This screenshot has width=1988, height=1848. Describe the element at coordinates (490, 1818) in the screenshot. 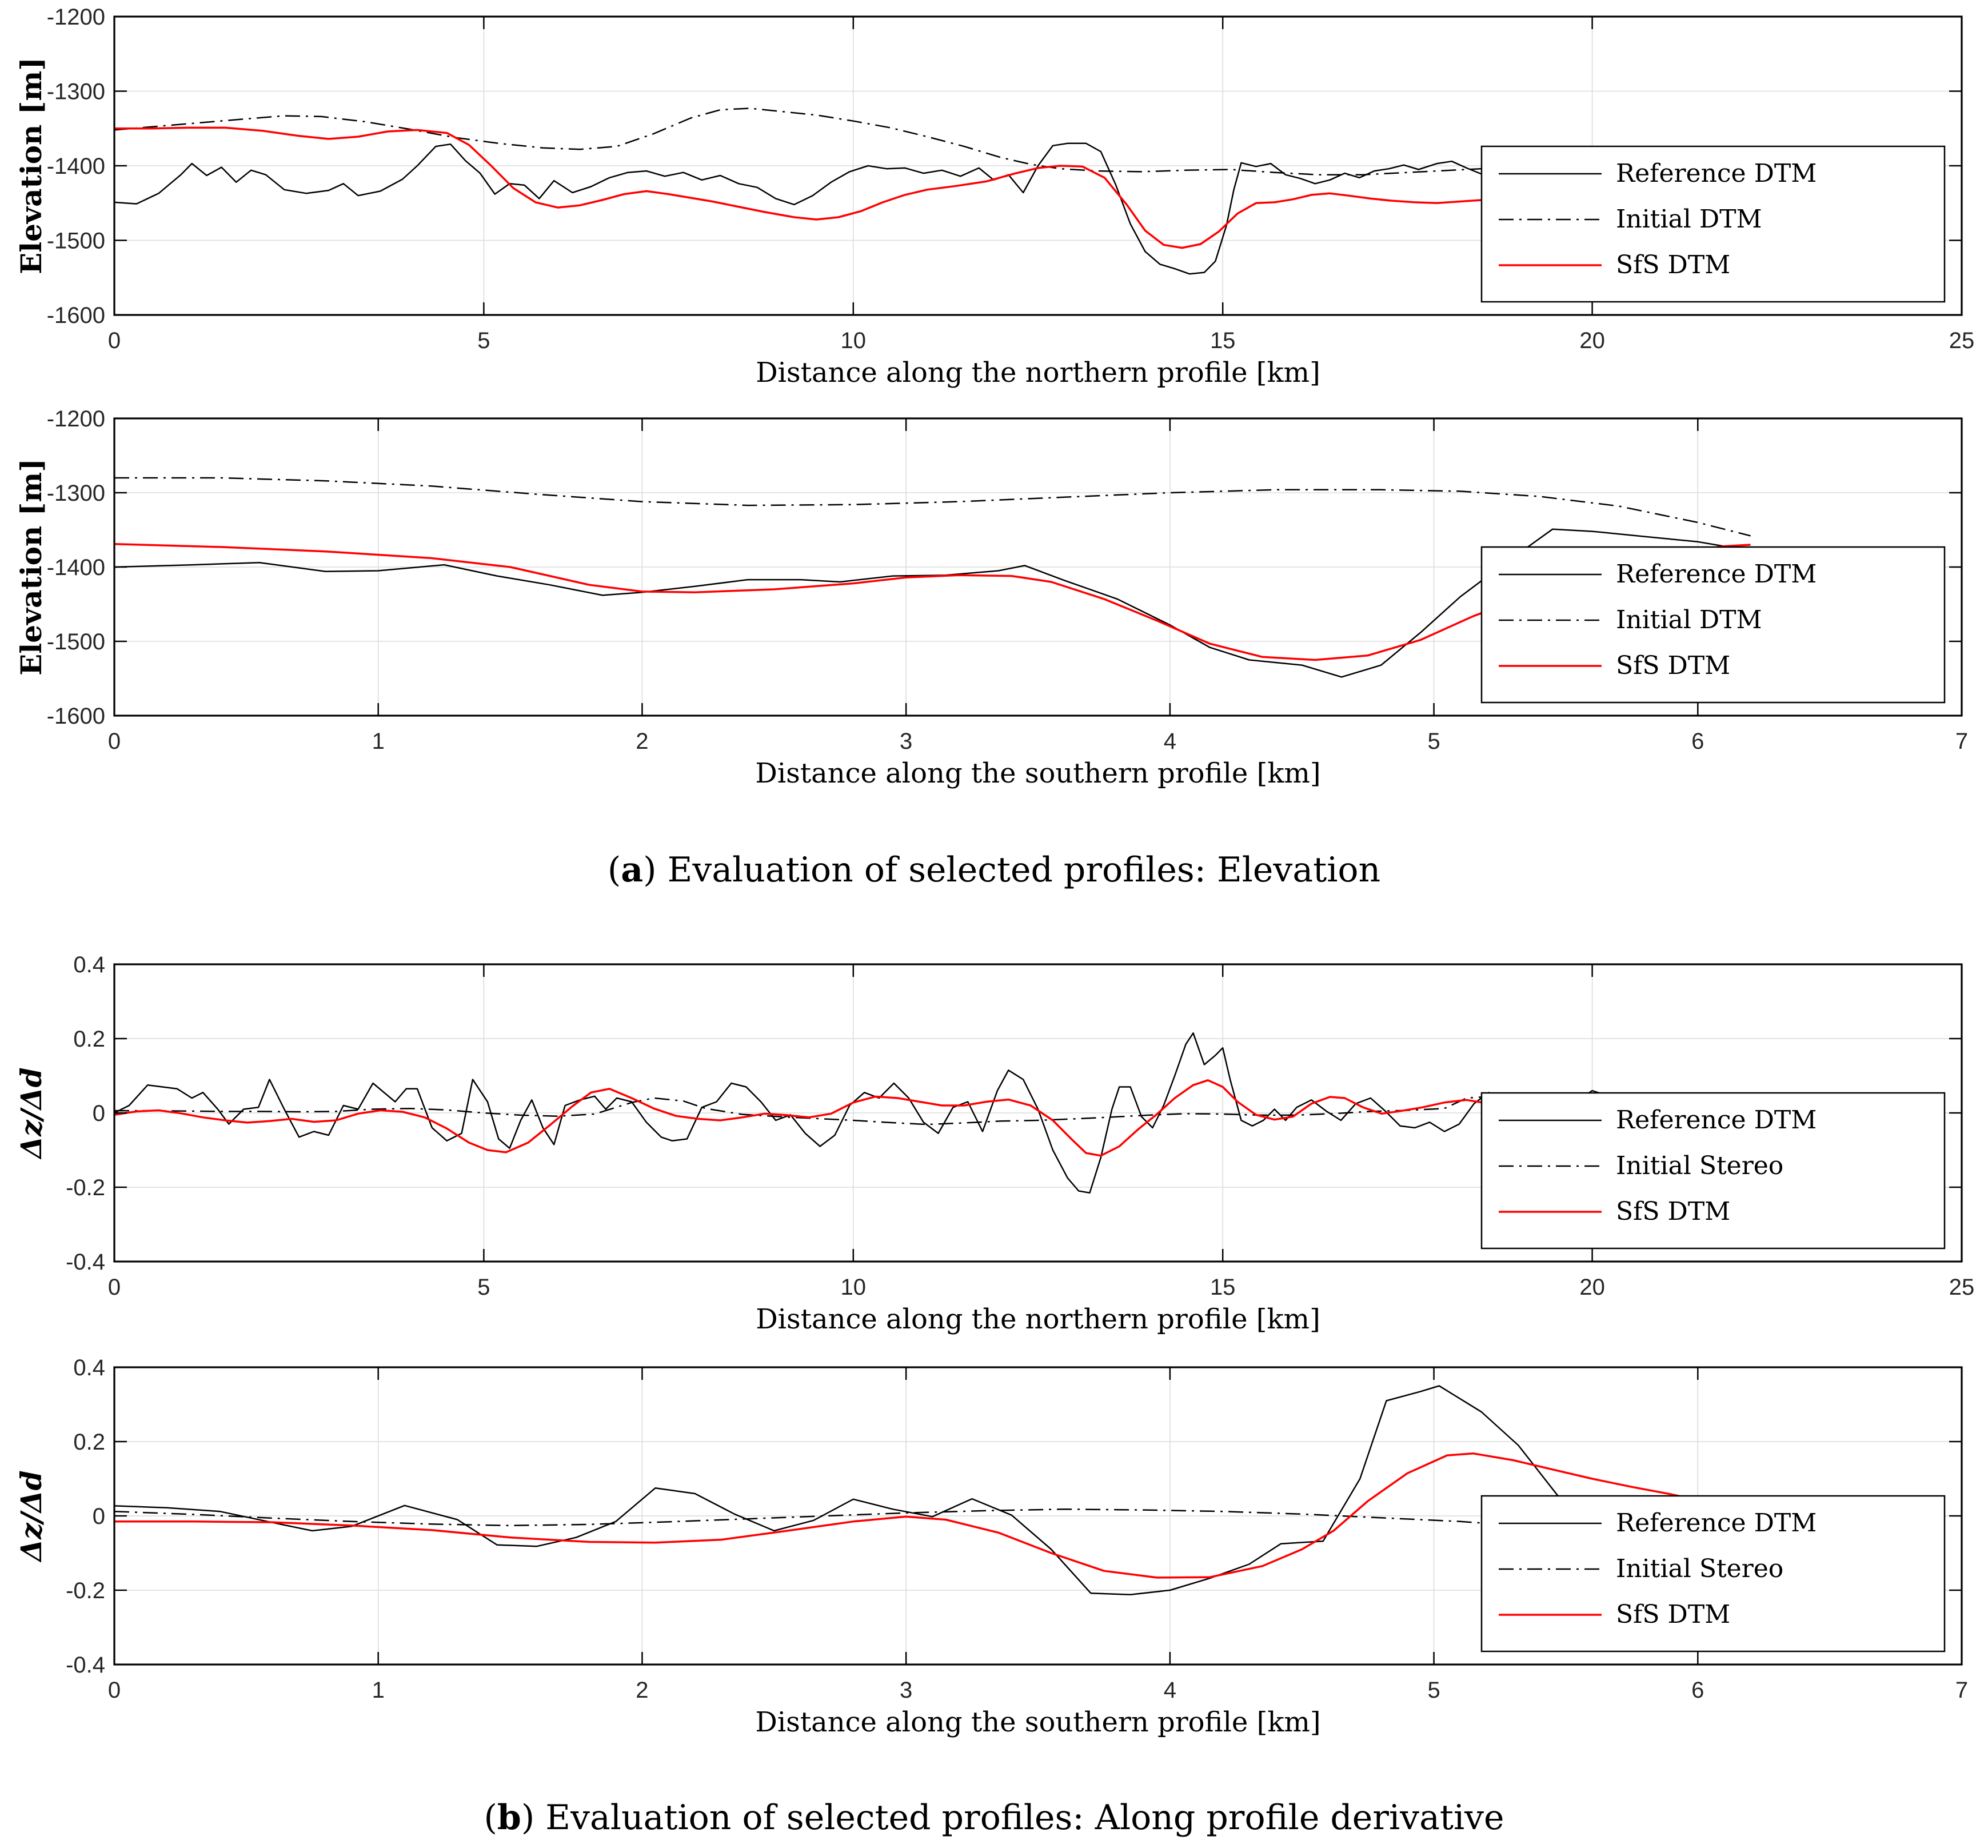

I see `caption-b-open: (` at that location.